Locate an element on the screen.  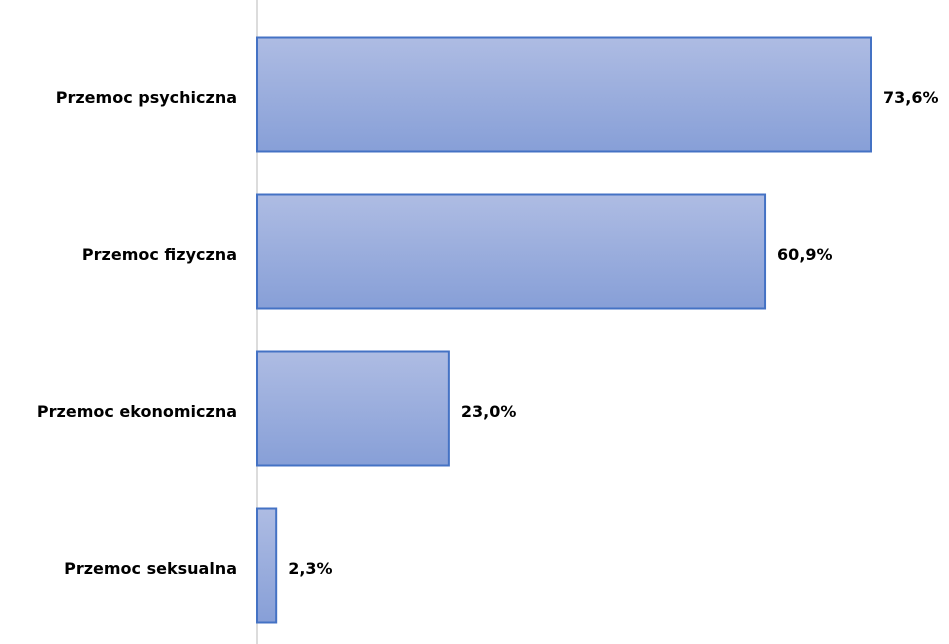
value-label: 73,6% is located at coordinates (911, 97).